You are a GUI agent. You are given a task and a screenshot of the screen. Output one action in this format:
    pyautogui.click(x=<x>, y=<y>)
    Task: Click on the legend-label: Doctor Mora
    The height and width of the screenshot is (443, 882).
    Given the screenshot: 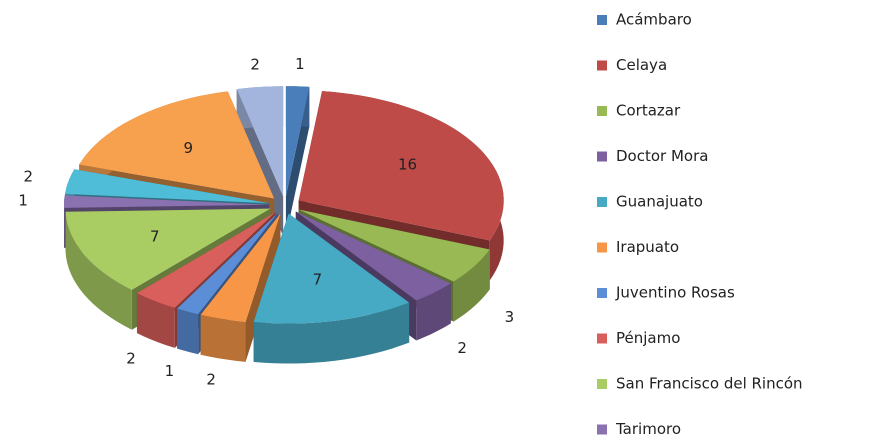 What is the action you would take?
    pyautogui.click(x=662, y=156)
    